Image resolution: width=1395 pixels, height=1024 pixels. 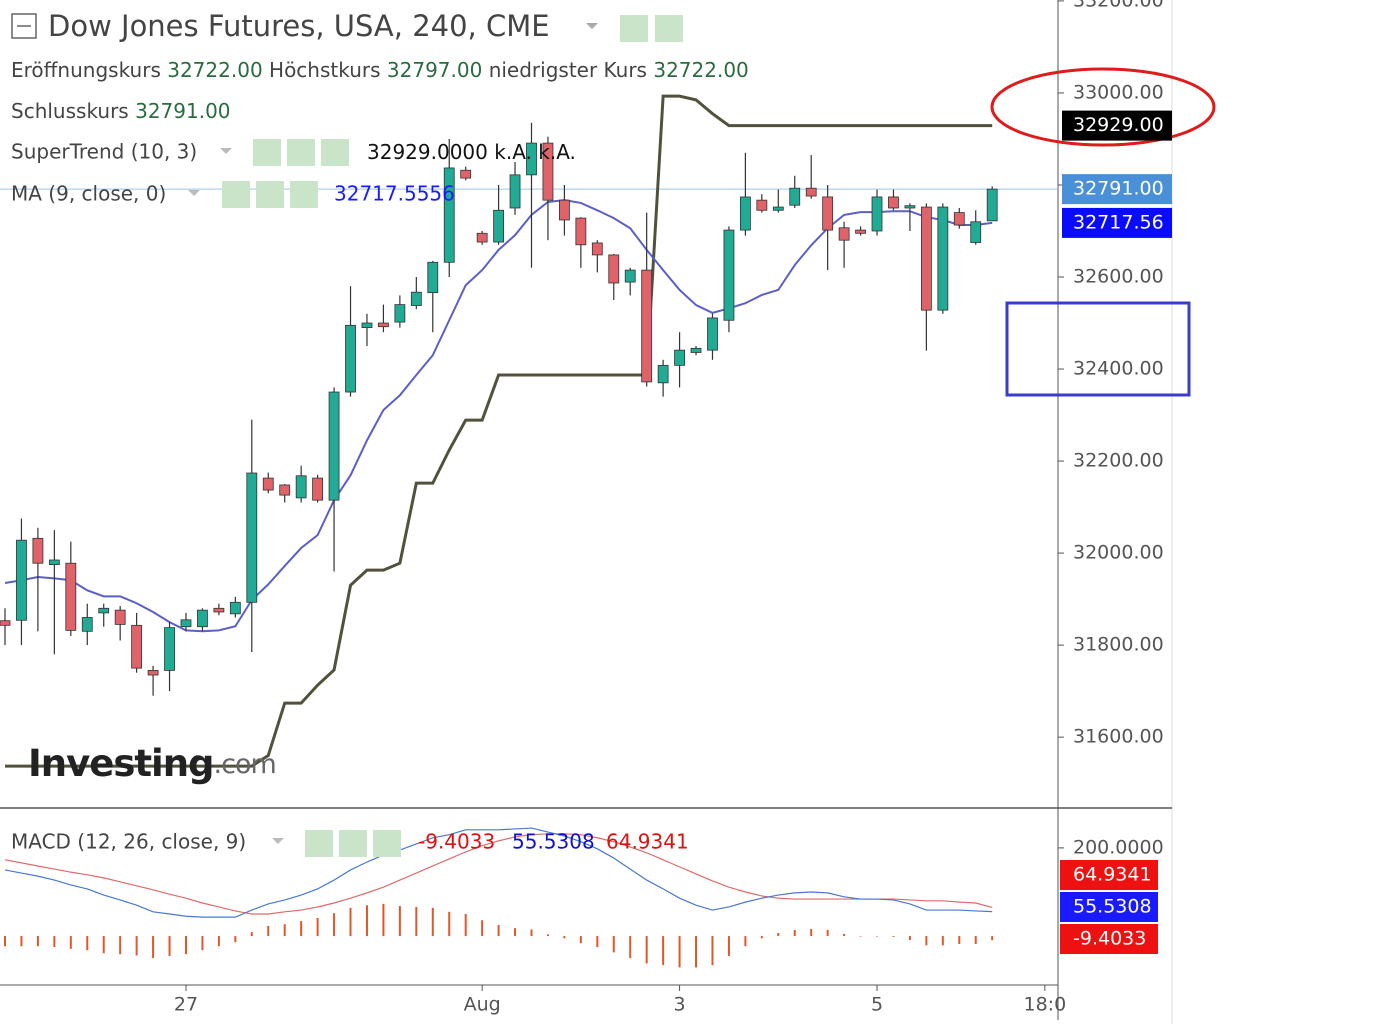 I want to click on y-tick-label: 33000.00, so click(x=1118, y=92).